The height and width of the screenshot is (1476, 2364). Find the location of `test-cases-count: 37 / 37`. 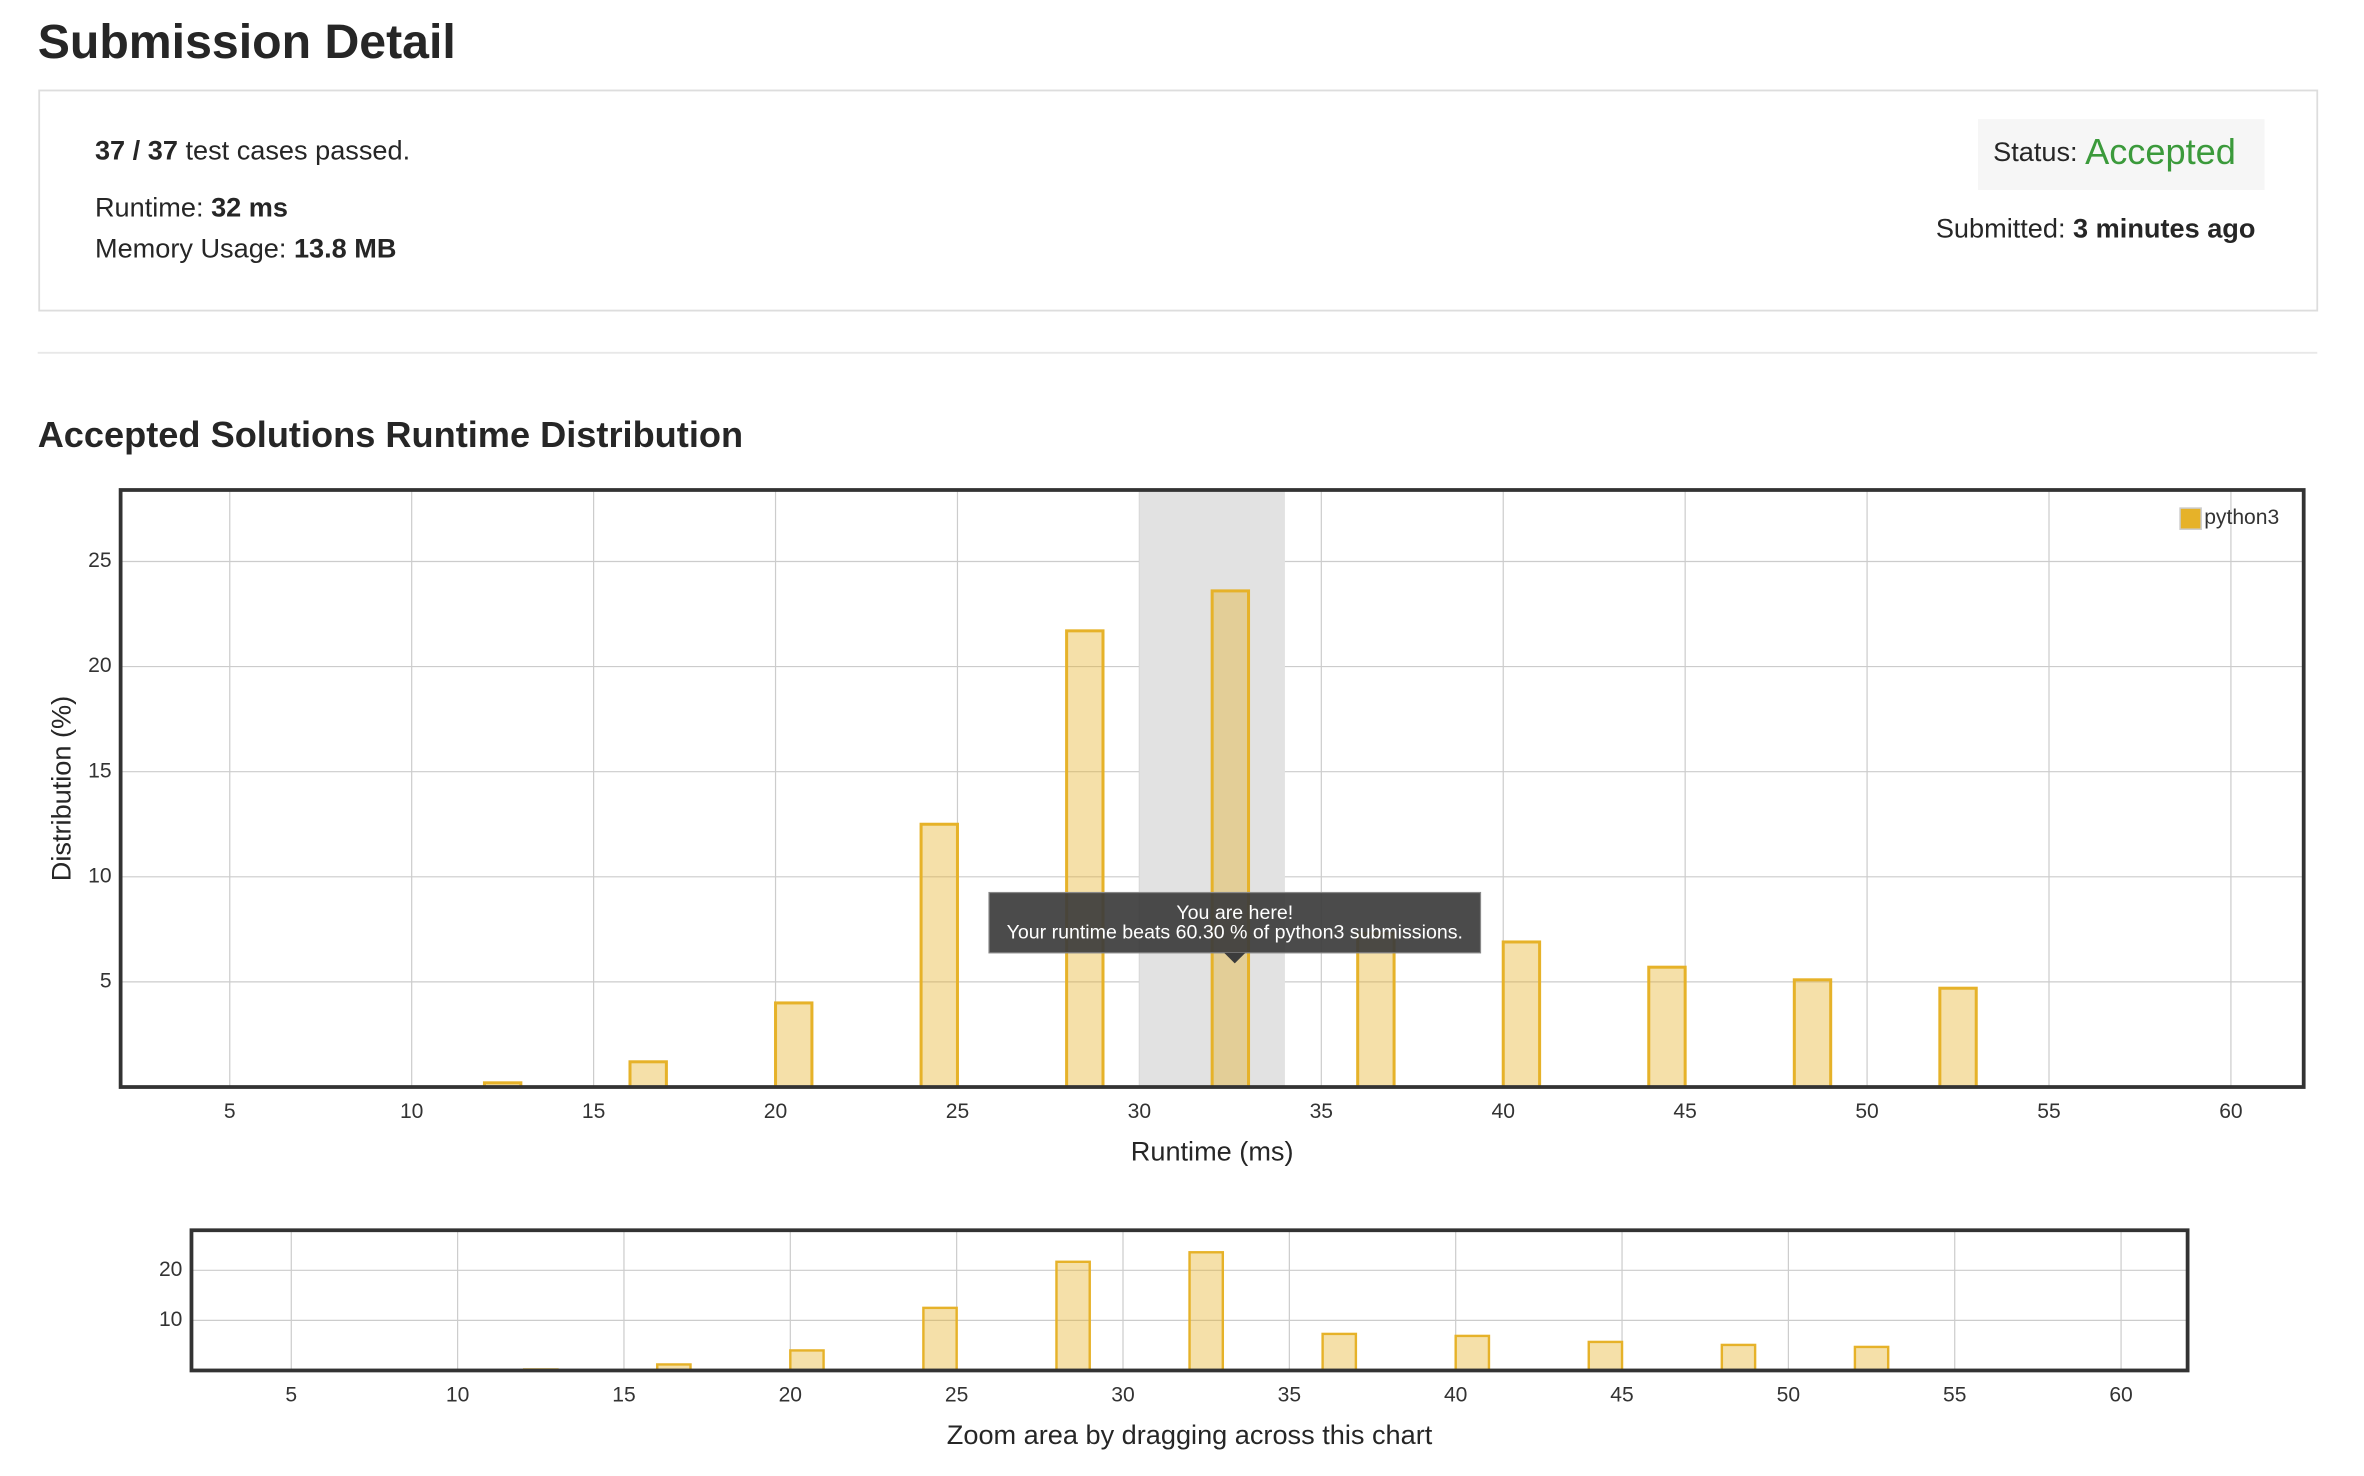

test-cases-count: 37 / 37 is located at coordinates (136, 149).